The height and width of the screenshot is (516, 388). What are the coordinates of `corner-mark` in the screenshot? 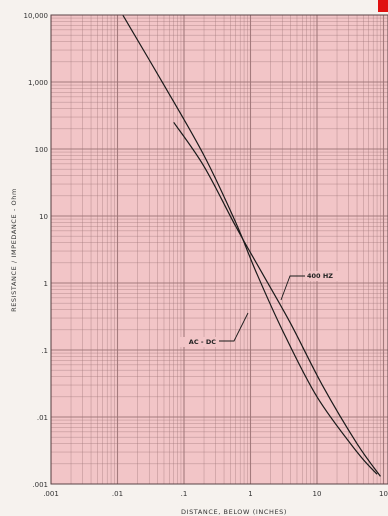 It's located at (383, 6).